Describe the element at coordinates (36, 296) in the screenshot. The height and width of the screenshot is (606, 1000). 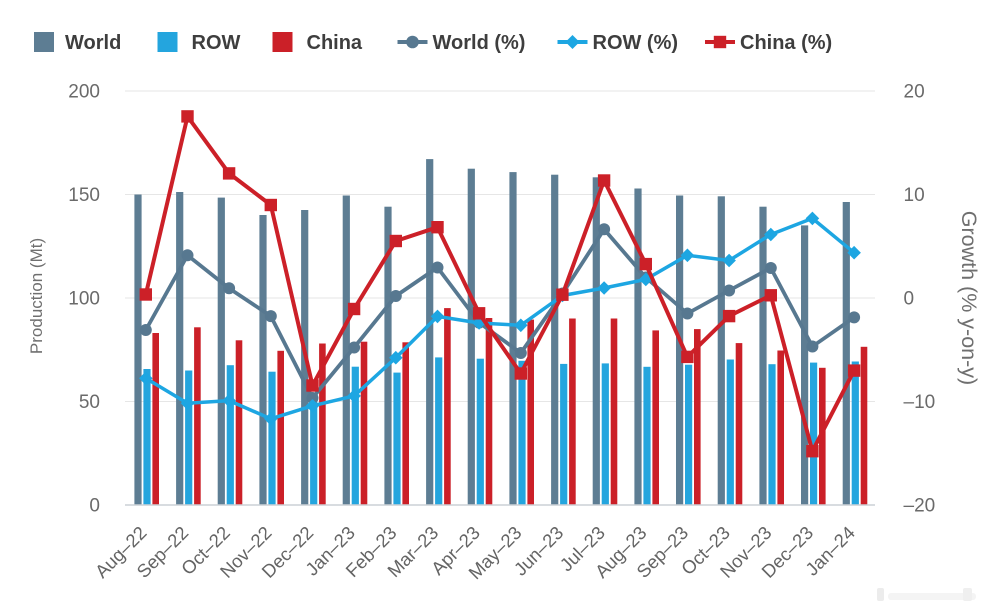
I see `svg-text: Production (Mt)` at that location.